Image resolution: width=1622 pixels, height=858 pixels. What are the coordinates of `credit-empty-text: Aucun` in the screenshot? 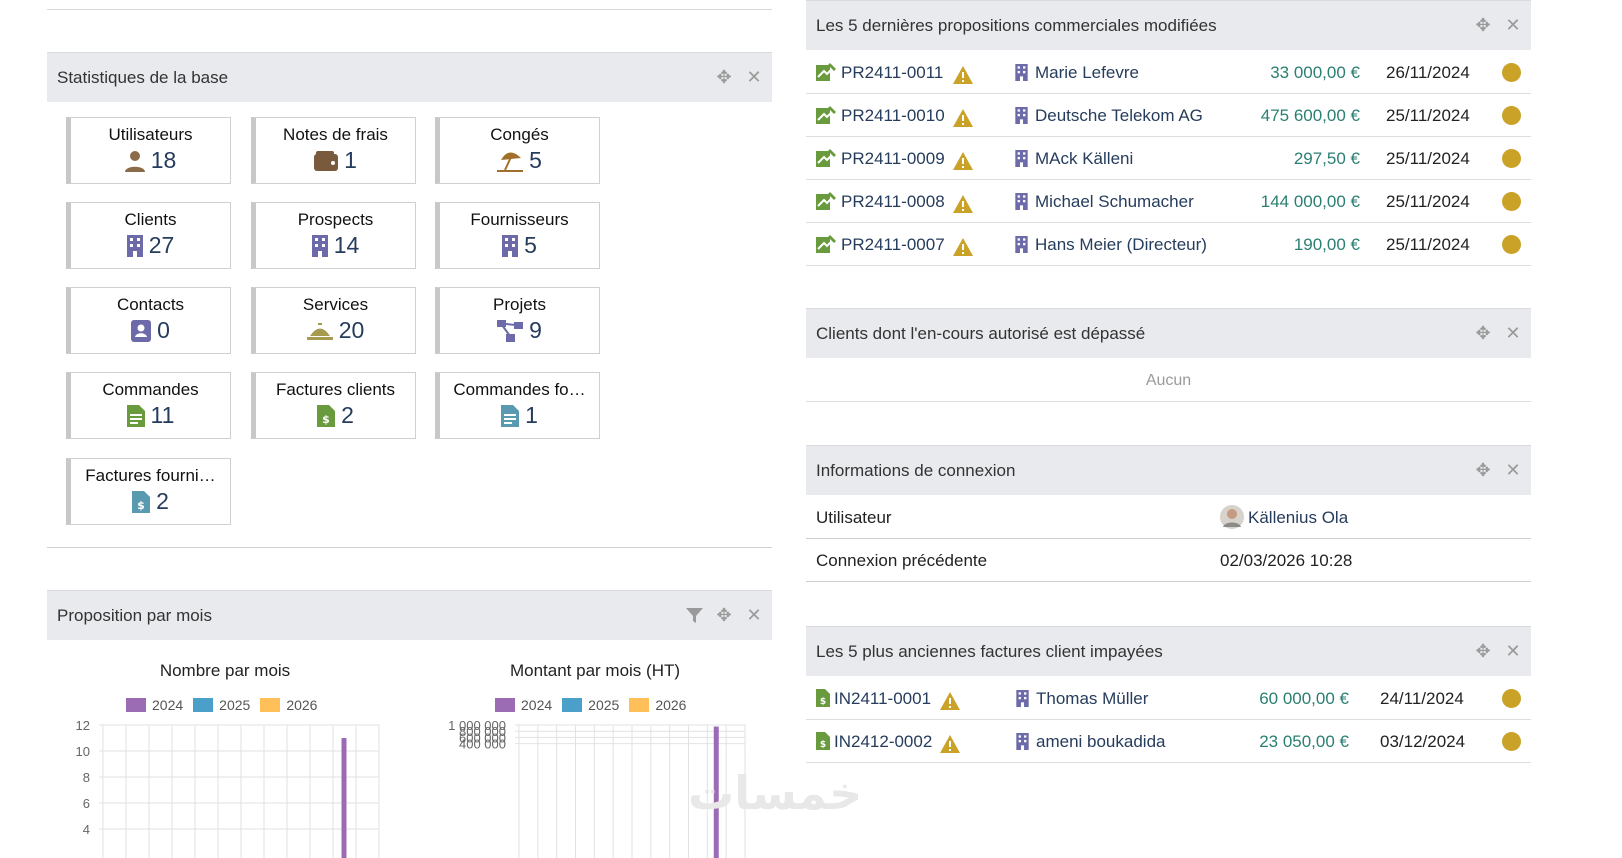 It's located at (1168, 380).